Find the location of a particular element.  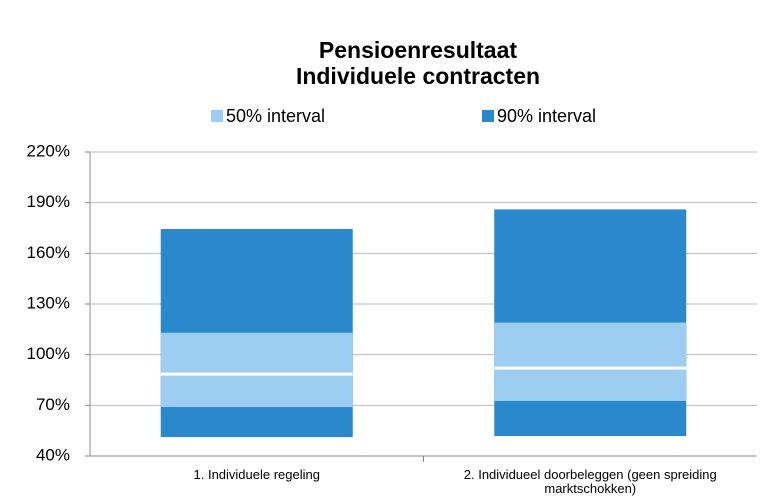

legend-label: 50% interval is located at coordinates (275, 116).